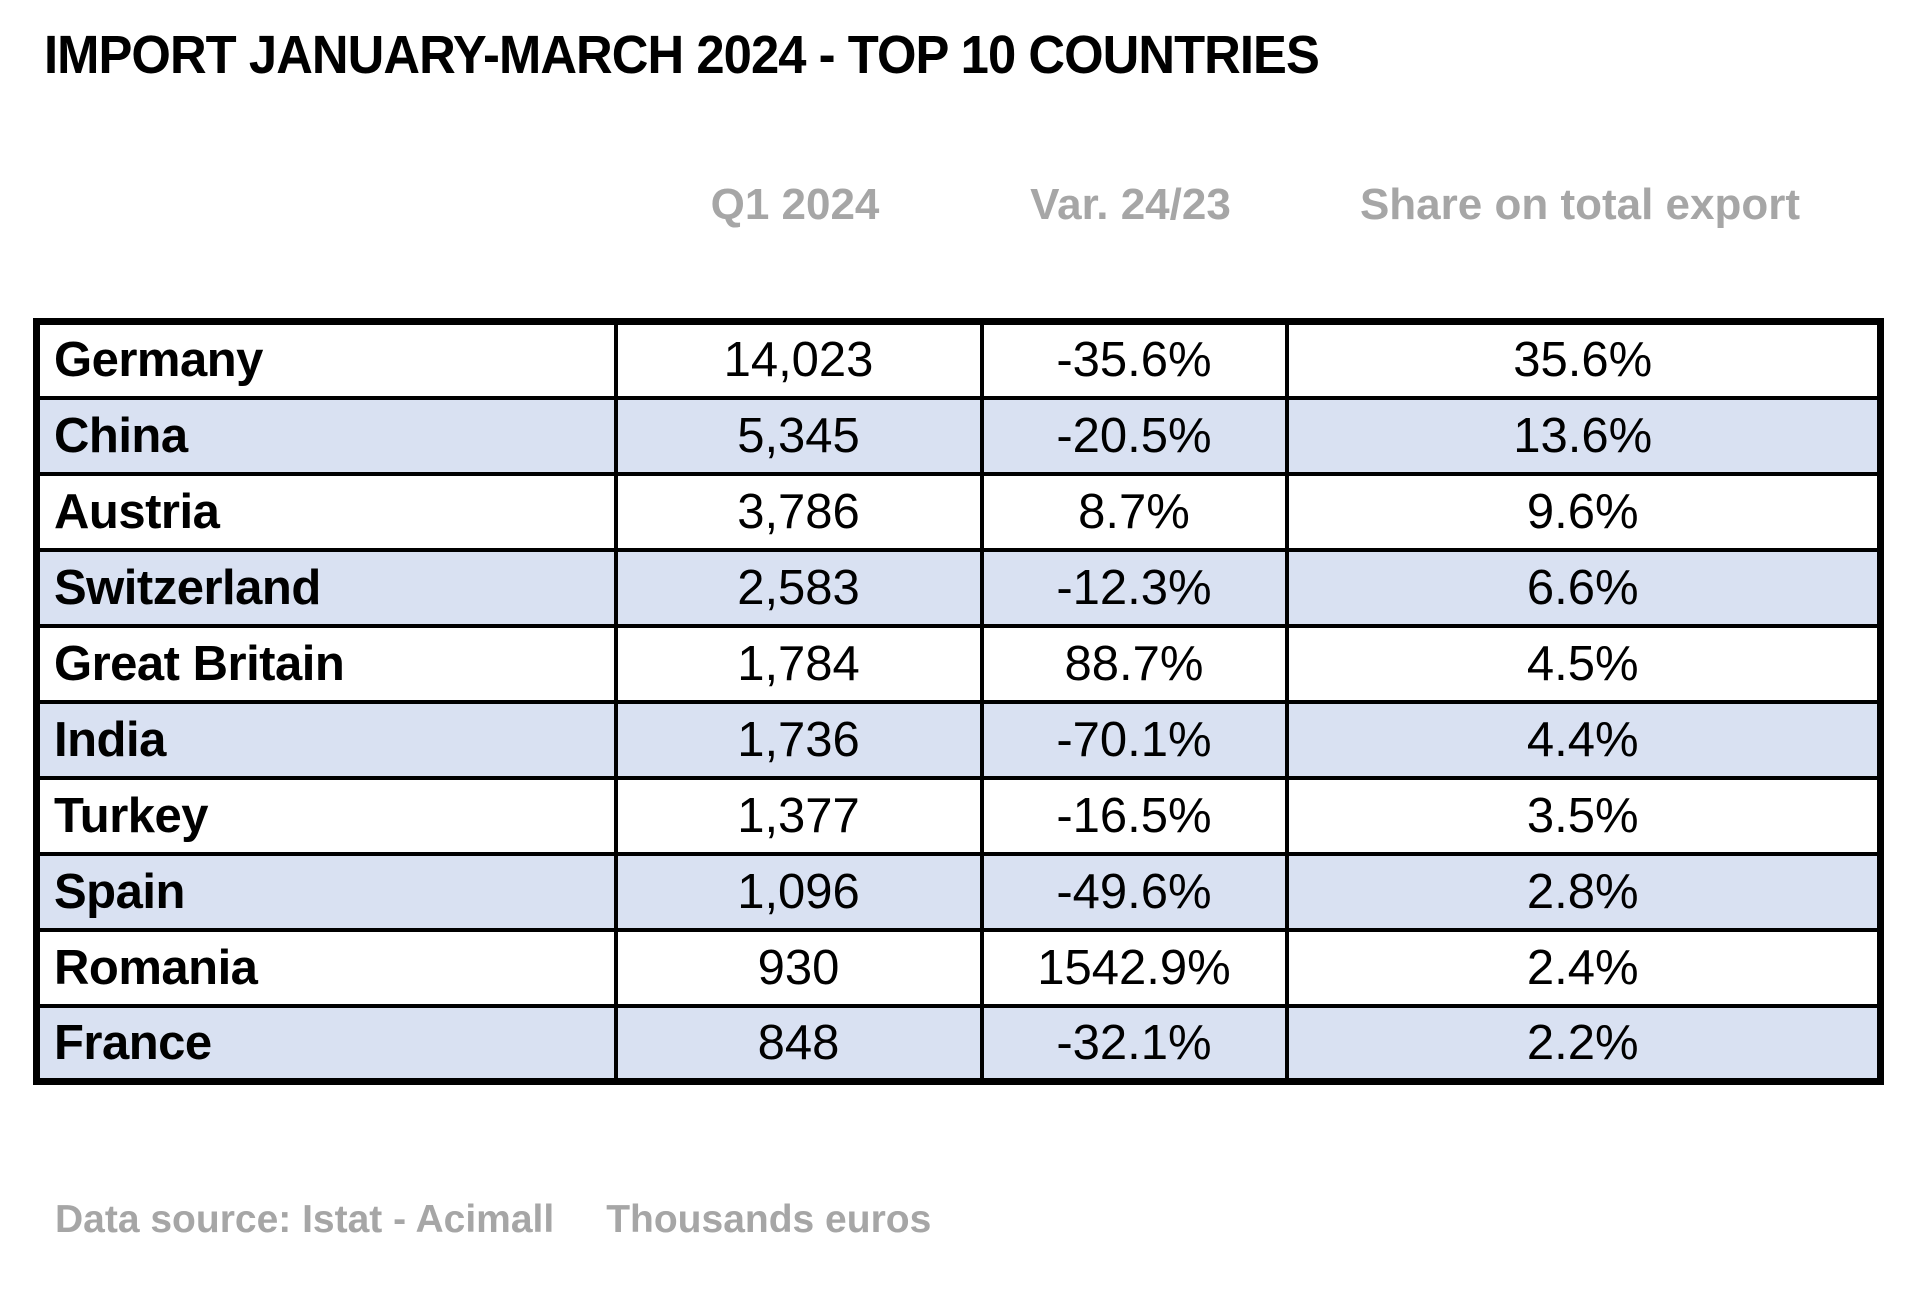  Describe the element at coordinates (326, 435) in the screenshot. I see `country-cell: China` at that location.